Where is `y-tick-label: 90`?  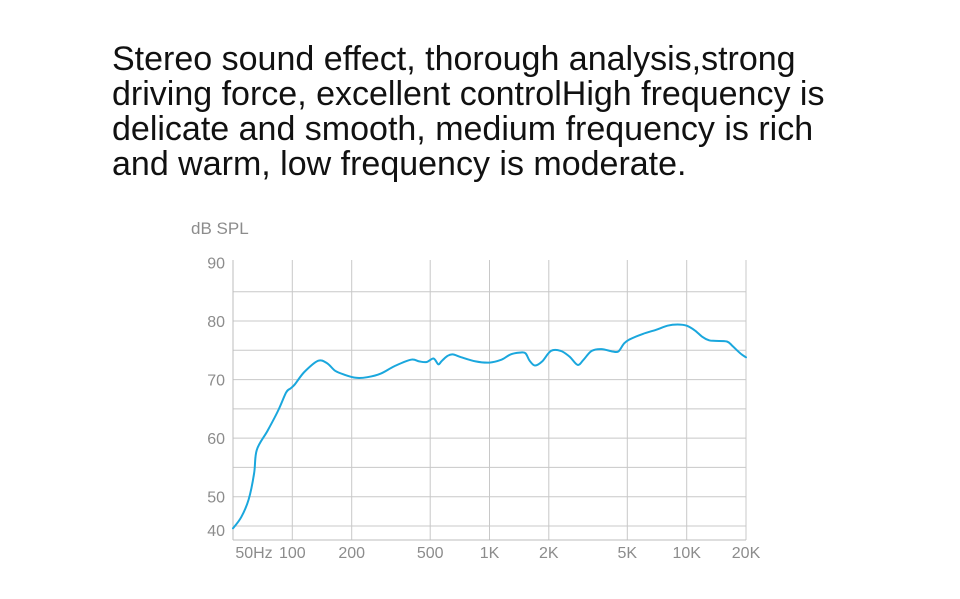
y-tick-label: 90 is located at coordinates (216, 263).